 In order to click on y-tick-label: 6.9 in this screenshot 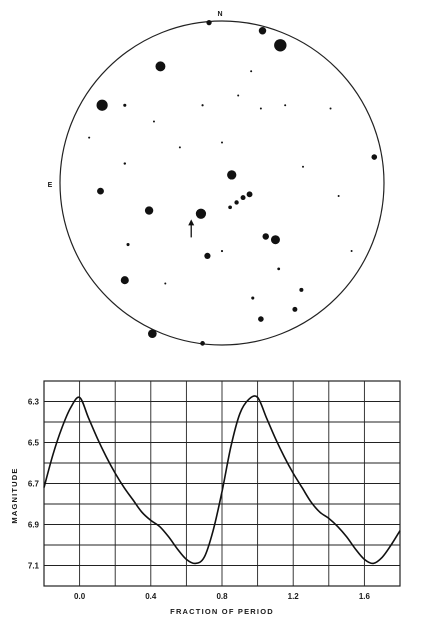, I will do `click(34, 525)`.